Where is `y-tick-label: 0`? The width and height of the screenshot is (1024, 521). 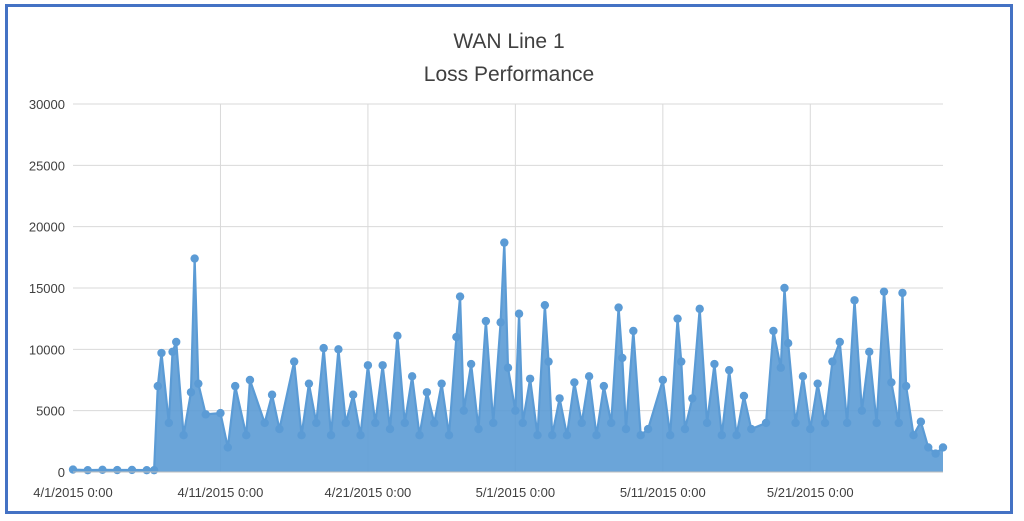
y-tick-label: 0 is located at coordinates (61, 472).